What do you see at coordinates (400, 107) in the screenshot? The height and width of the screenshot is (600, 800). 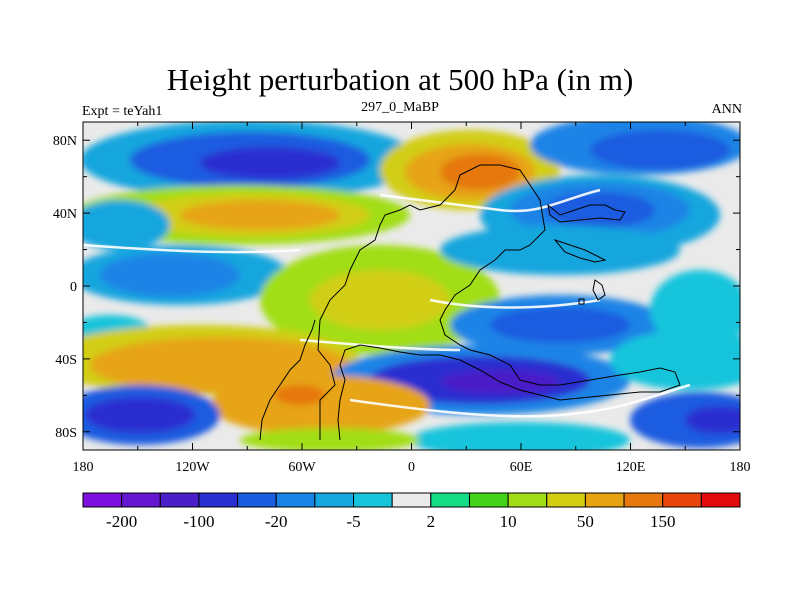 I see `period-label: 297_0_MaBP` at bounding box center [400, 107].